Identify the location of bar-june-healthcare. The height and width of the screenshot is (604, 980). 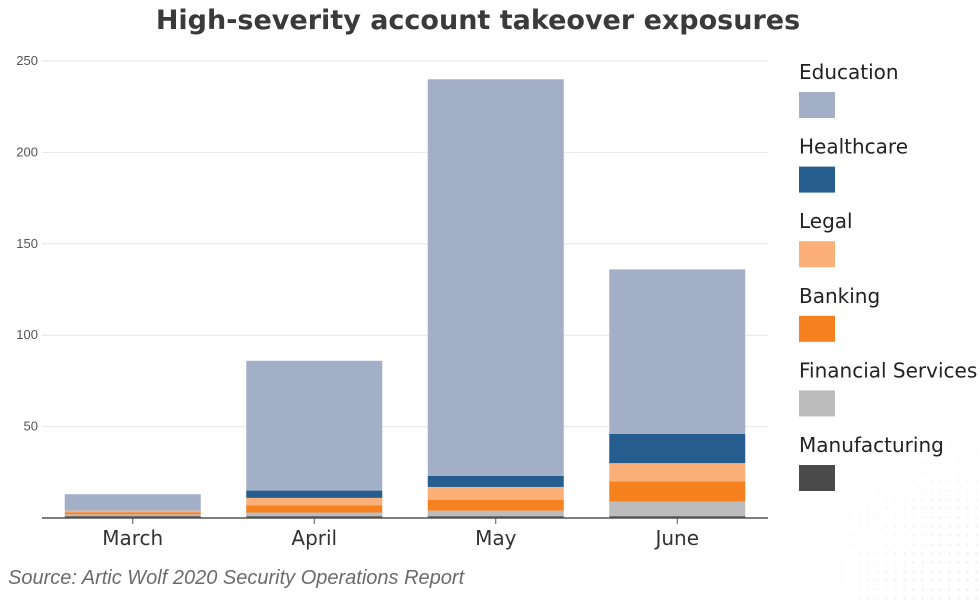
(677, 448).